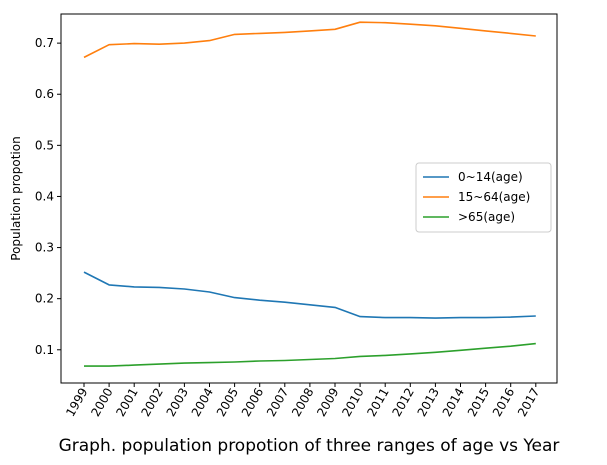 Image resolution: width=607 pixels, height=465 pixels. I want to click on y-axis: 0.1 0.2 0.3 0.4 0.5 0.6 0.7, so click(48, 196).